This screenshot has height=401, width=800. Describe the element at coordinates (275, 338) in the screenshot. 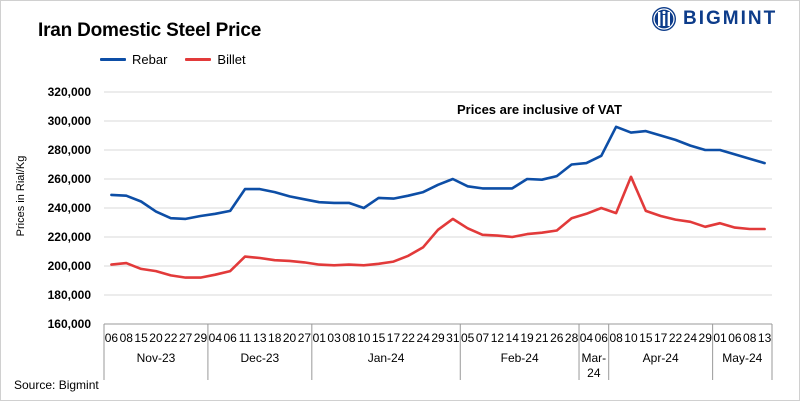

I see `x-tick-label: 18` at that location.